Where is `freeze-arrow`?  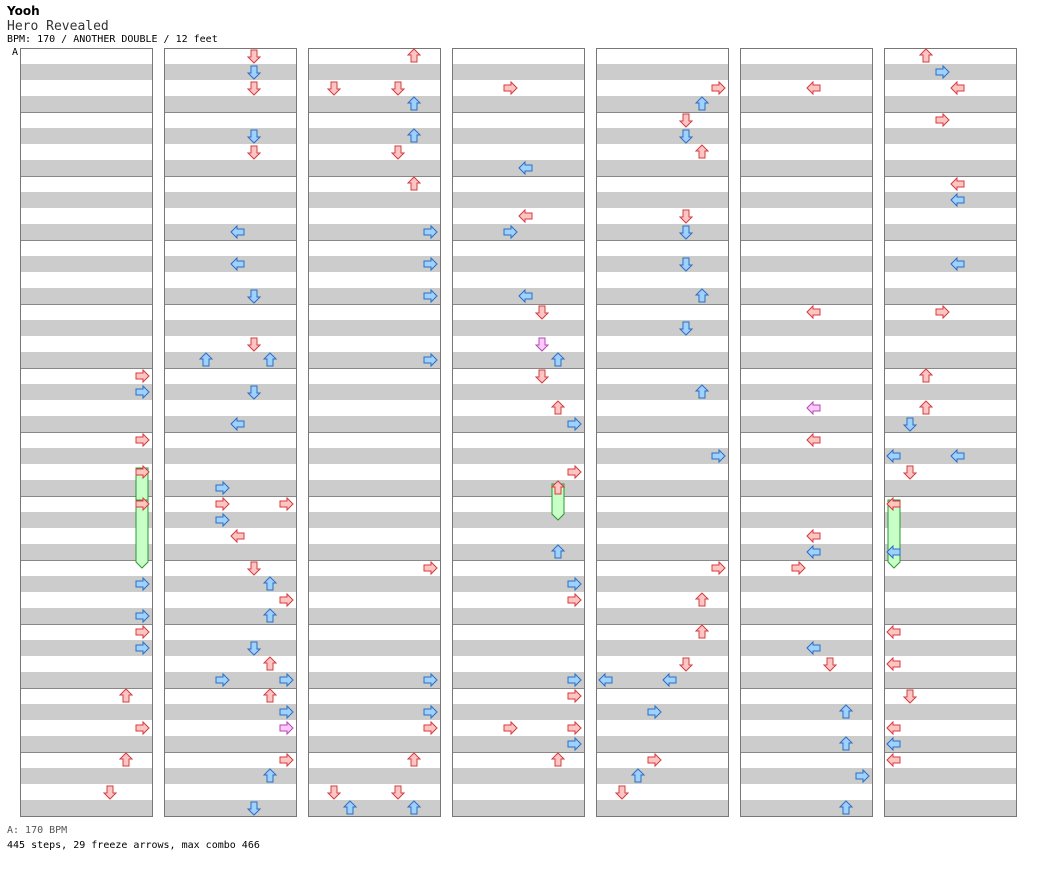 freeze-arrow is located at coordinates (894, 534).